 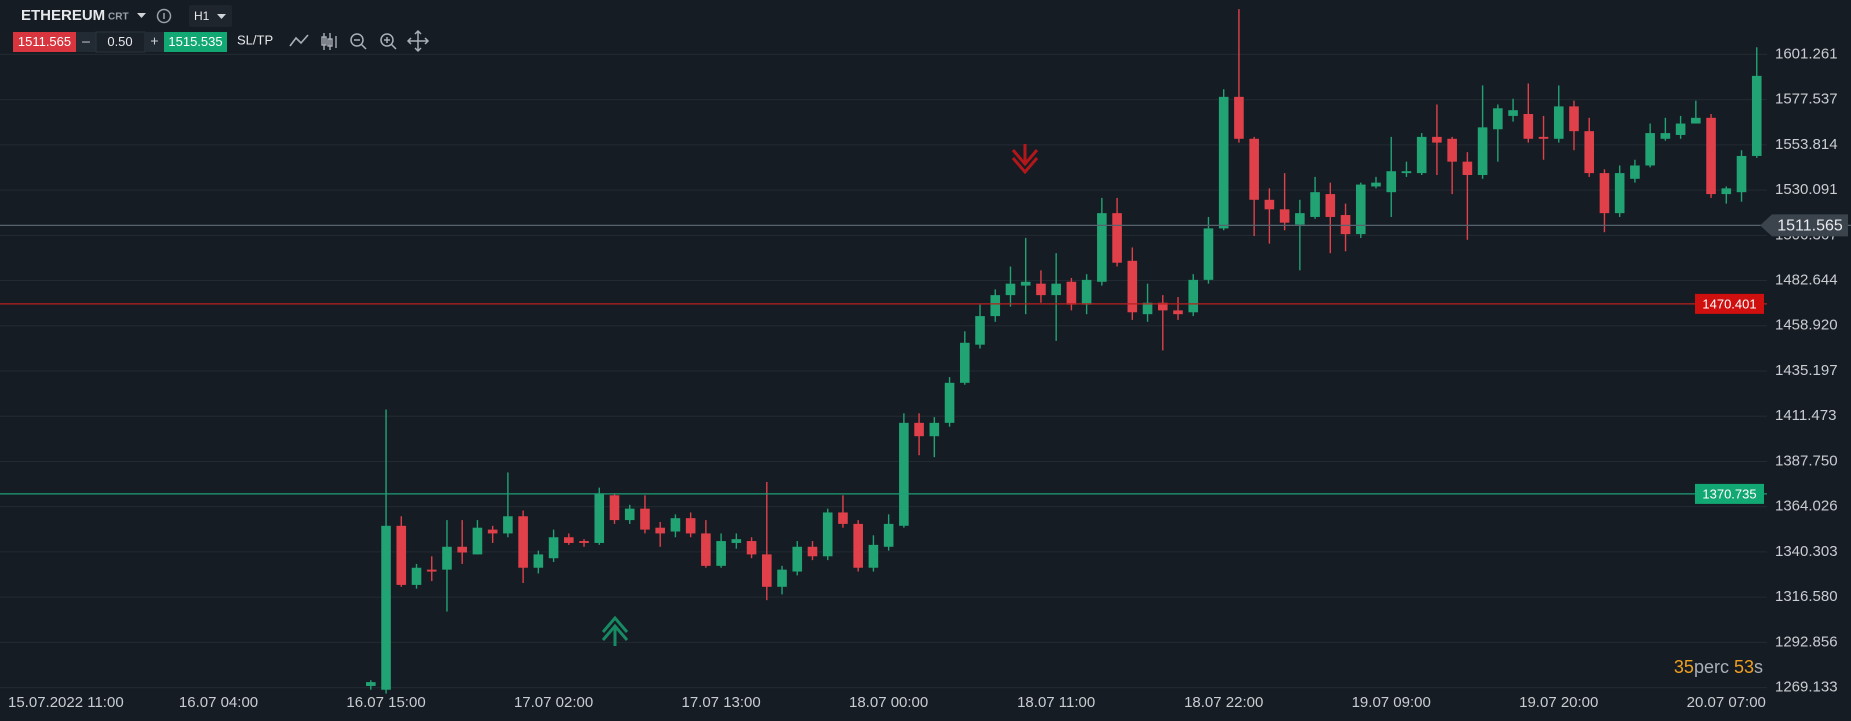 What do you see at coordinates (1806, 189) in the screenshot?
I see `y-tick-label: 1530.091` at bounding box center [1806, 189].